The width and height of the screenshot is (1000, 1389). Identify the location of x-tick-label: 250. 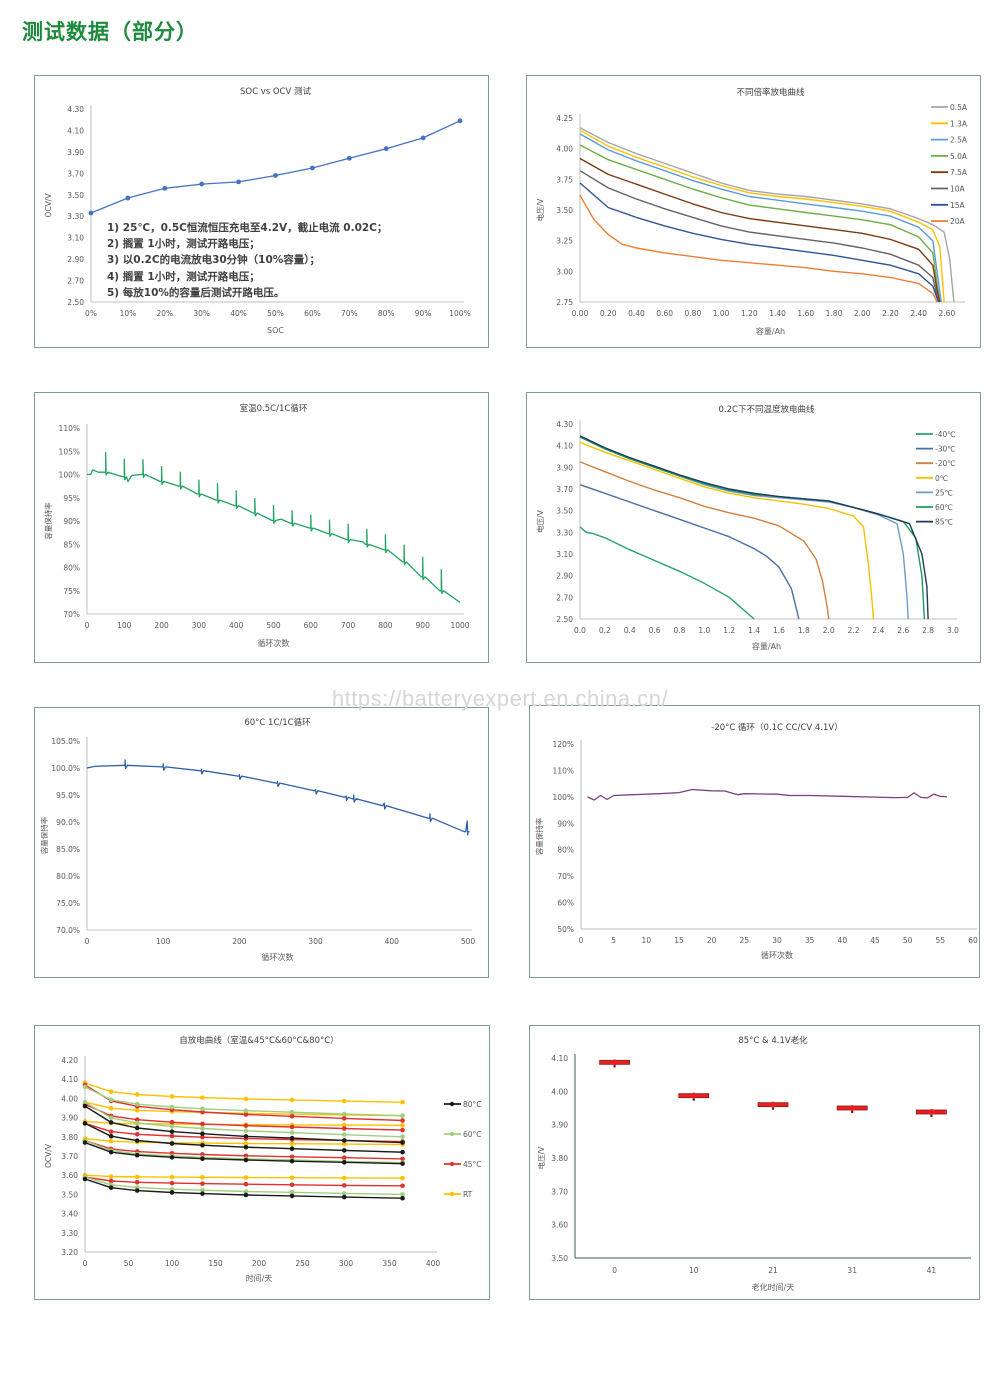
(302, 1263).